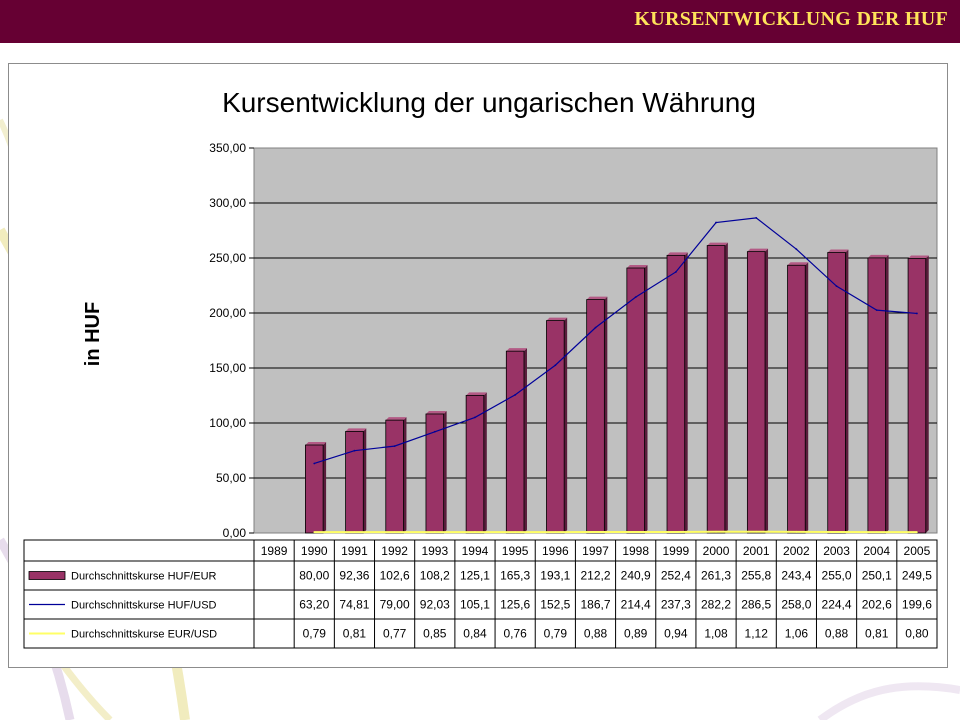  What do you see at coordinates (475, 605) in the screenshot?
I see `data-label: 105,1` at bounding box center [475, 605].